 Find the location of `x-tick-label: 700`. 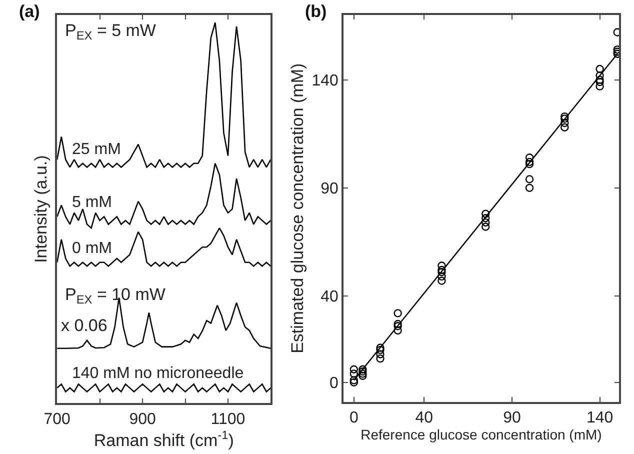

x-tick-label: 700 is located at coordinates (57, 419).